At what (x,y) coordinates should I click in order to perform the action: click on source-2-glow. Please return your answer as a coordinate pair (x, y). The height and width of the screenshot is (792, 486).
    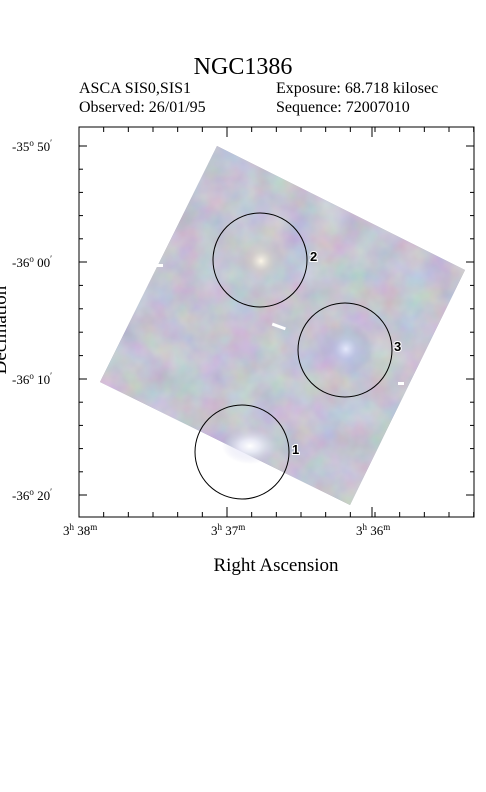
    Looking at the image, I should click on (261, 261).